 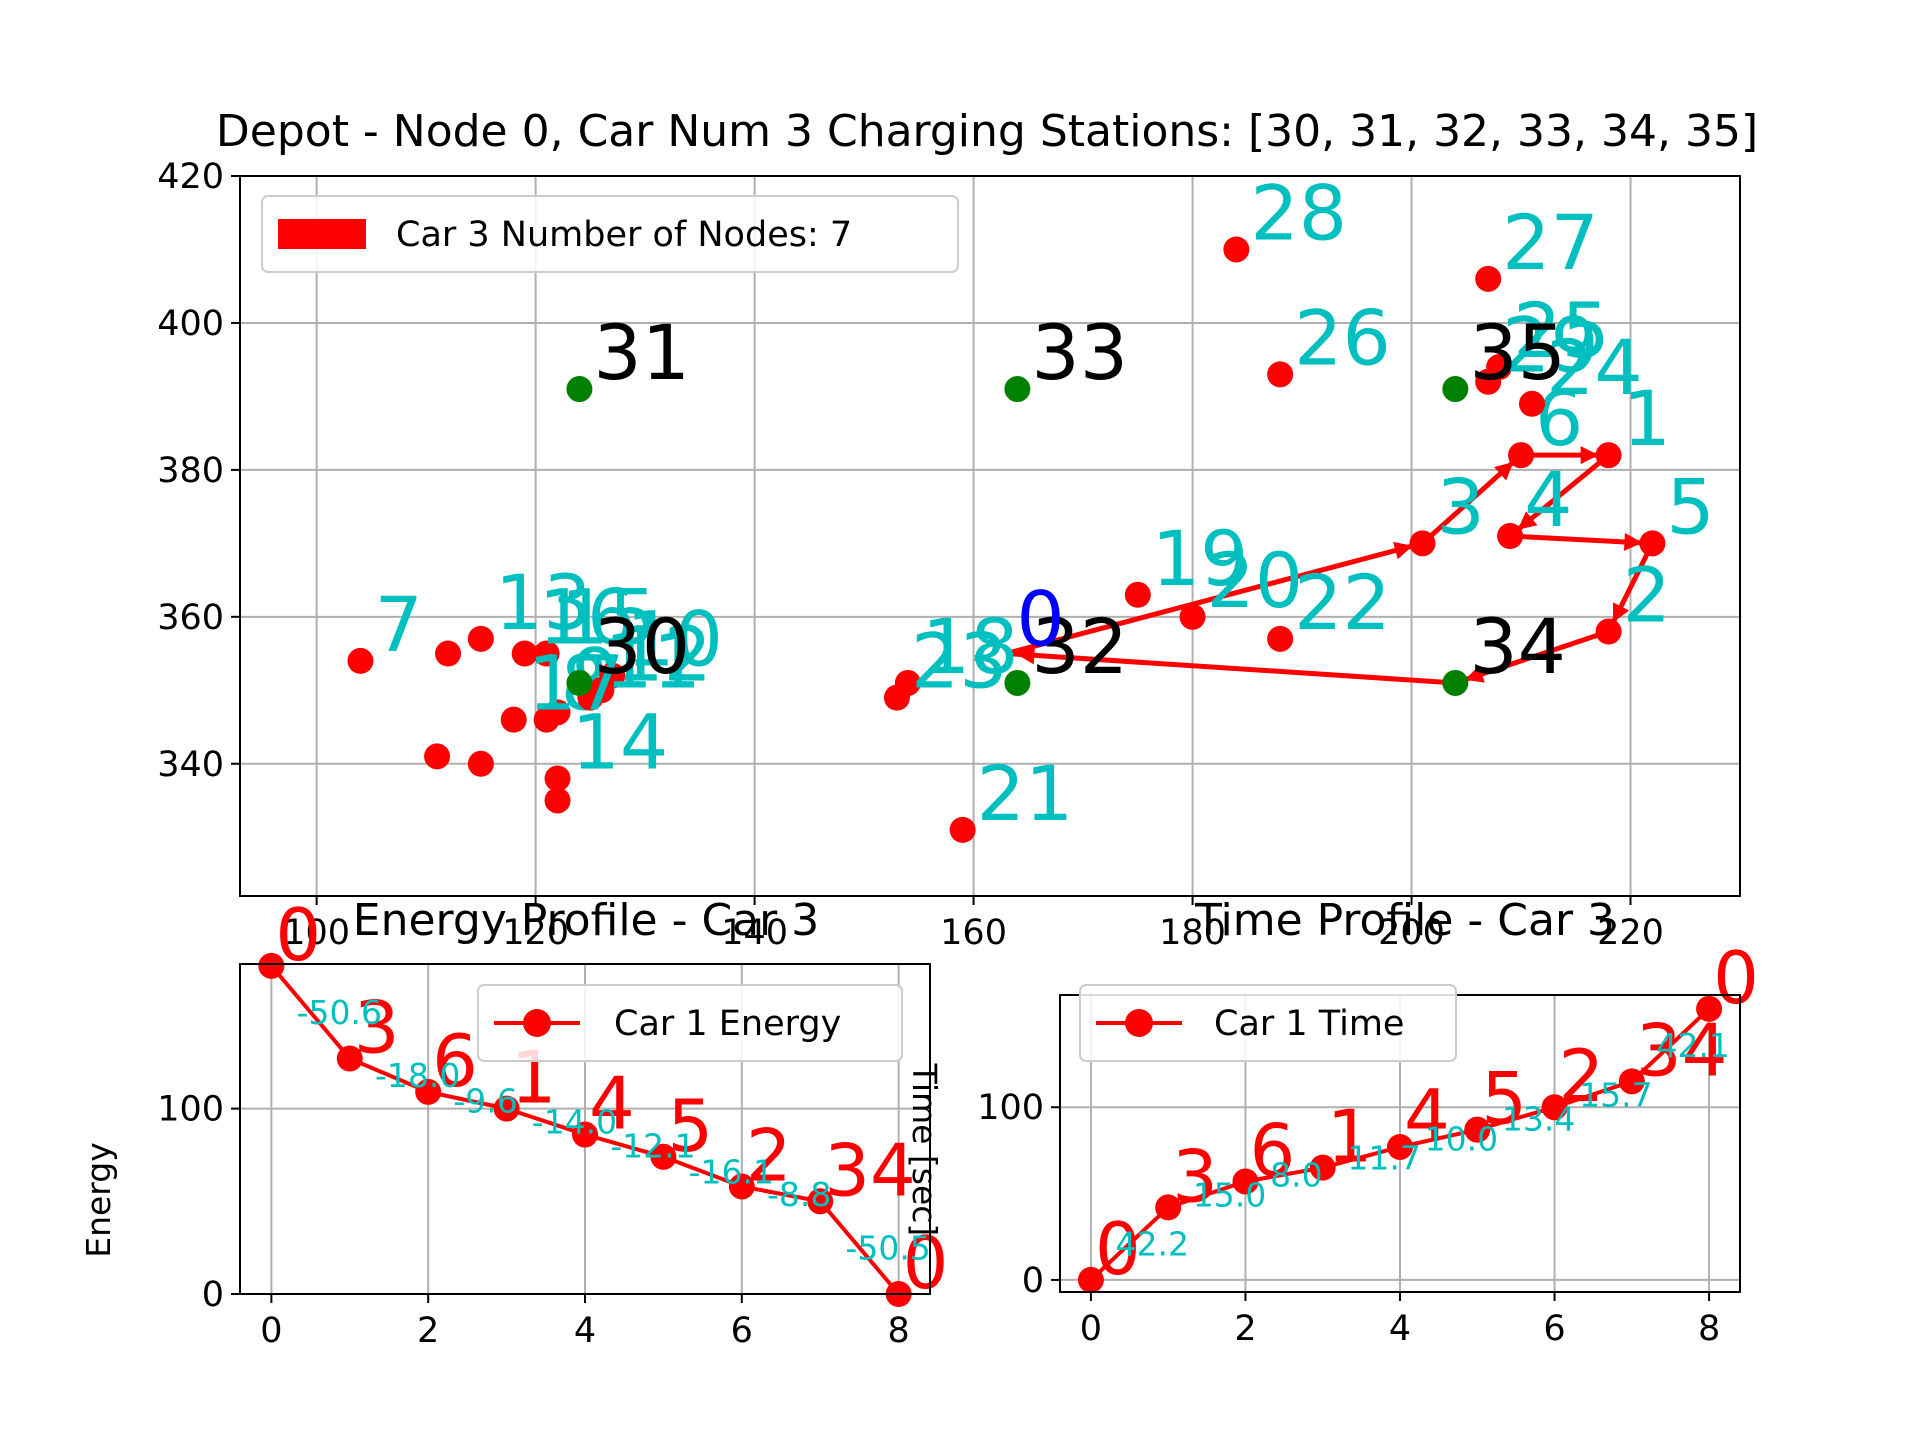 What do you see at coordinates (970, 646) in the screenshot?
I see `customer-label: 18` at bounding box center [970, 646].